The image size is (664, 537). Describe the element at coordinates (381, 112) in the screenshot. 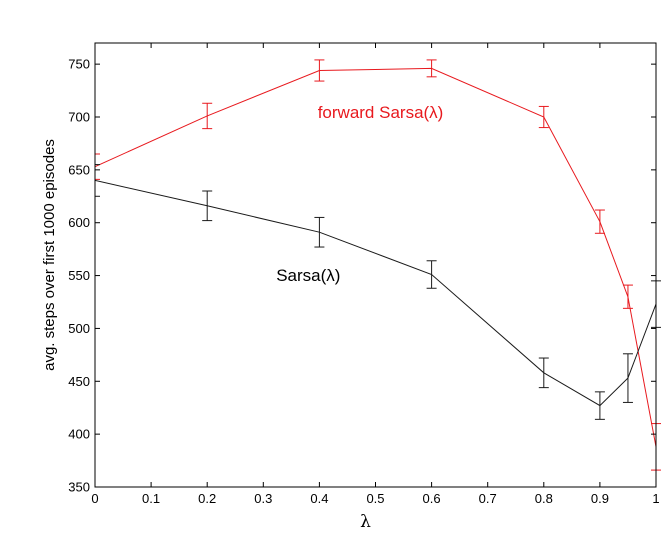

I see `forward-sarsa-annotation: forward Sarsa(λ)` at that location.